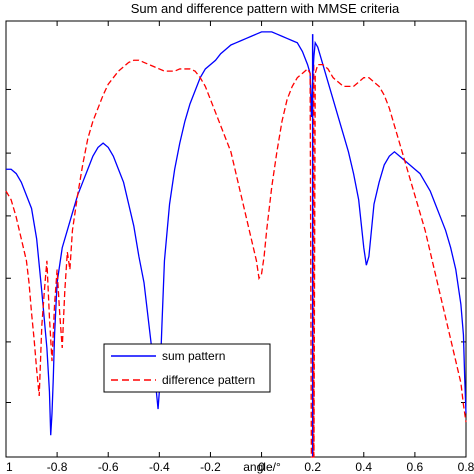  I want to click on x-tick-label: 0.2, so click(312, 467).